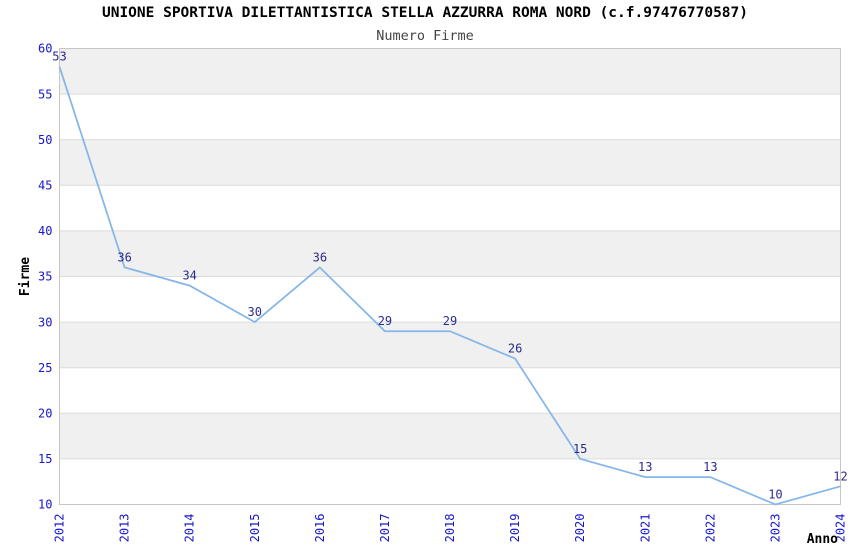 The width and height of the screenshot is (850, 550). What do you see at coordinates (45, 459) in the screenshot?
I see `y-tick-label: 15` at bounding box center [45, 459].